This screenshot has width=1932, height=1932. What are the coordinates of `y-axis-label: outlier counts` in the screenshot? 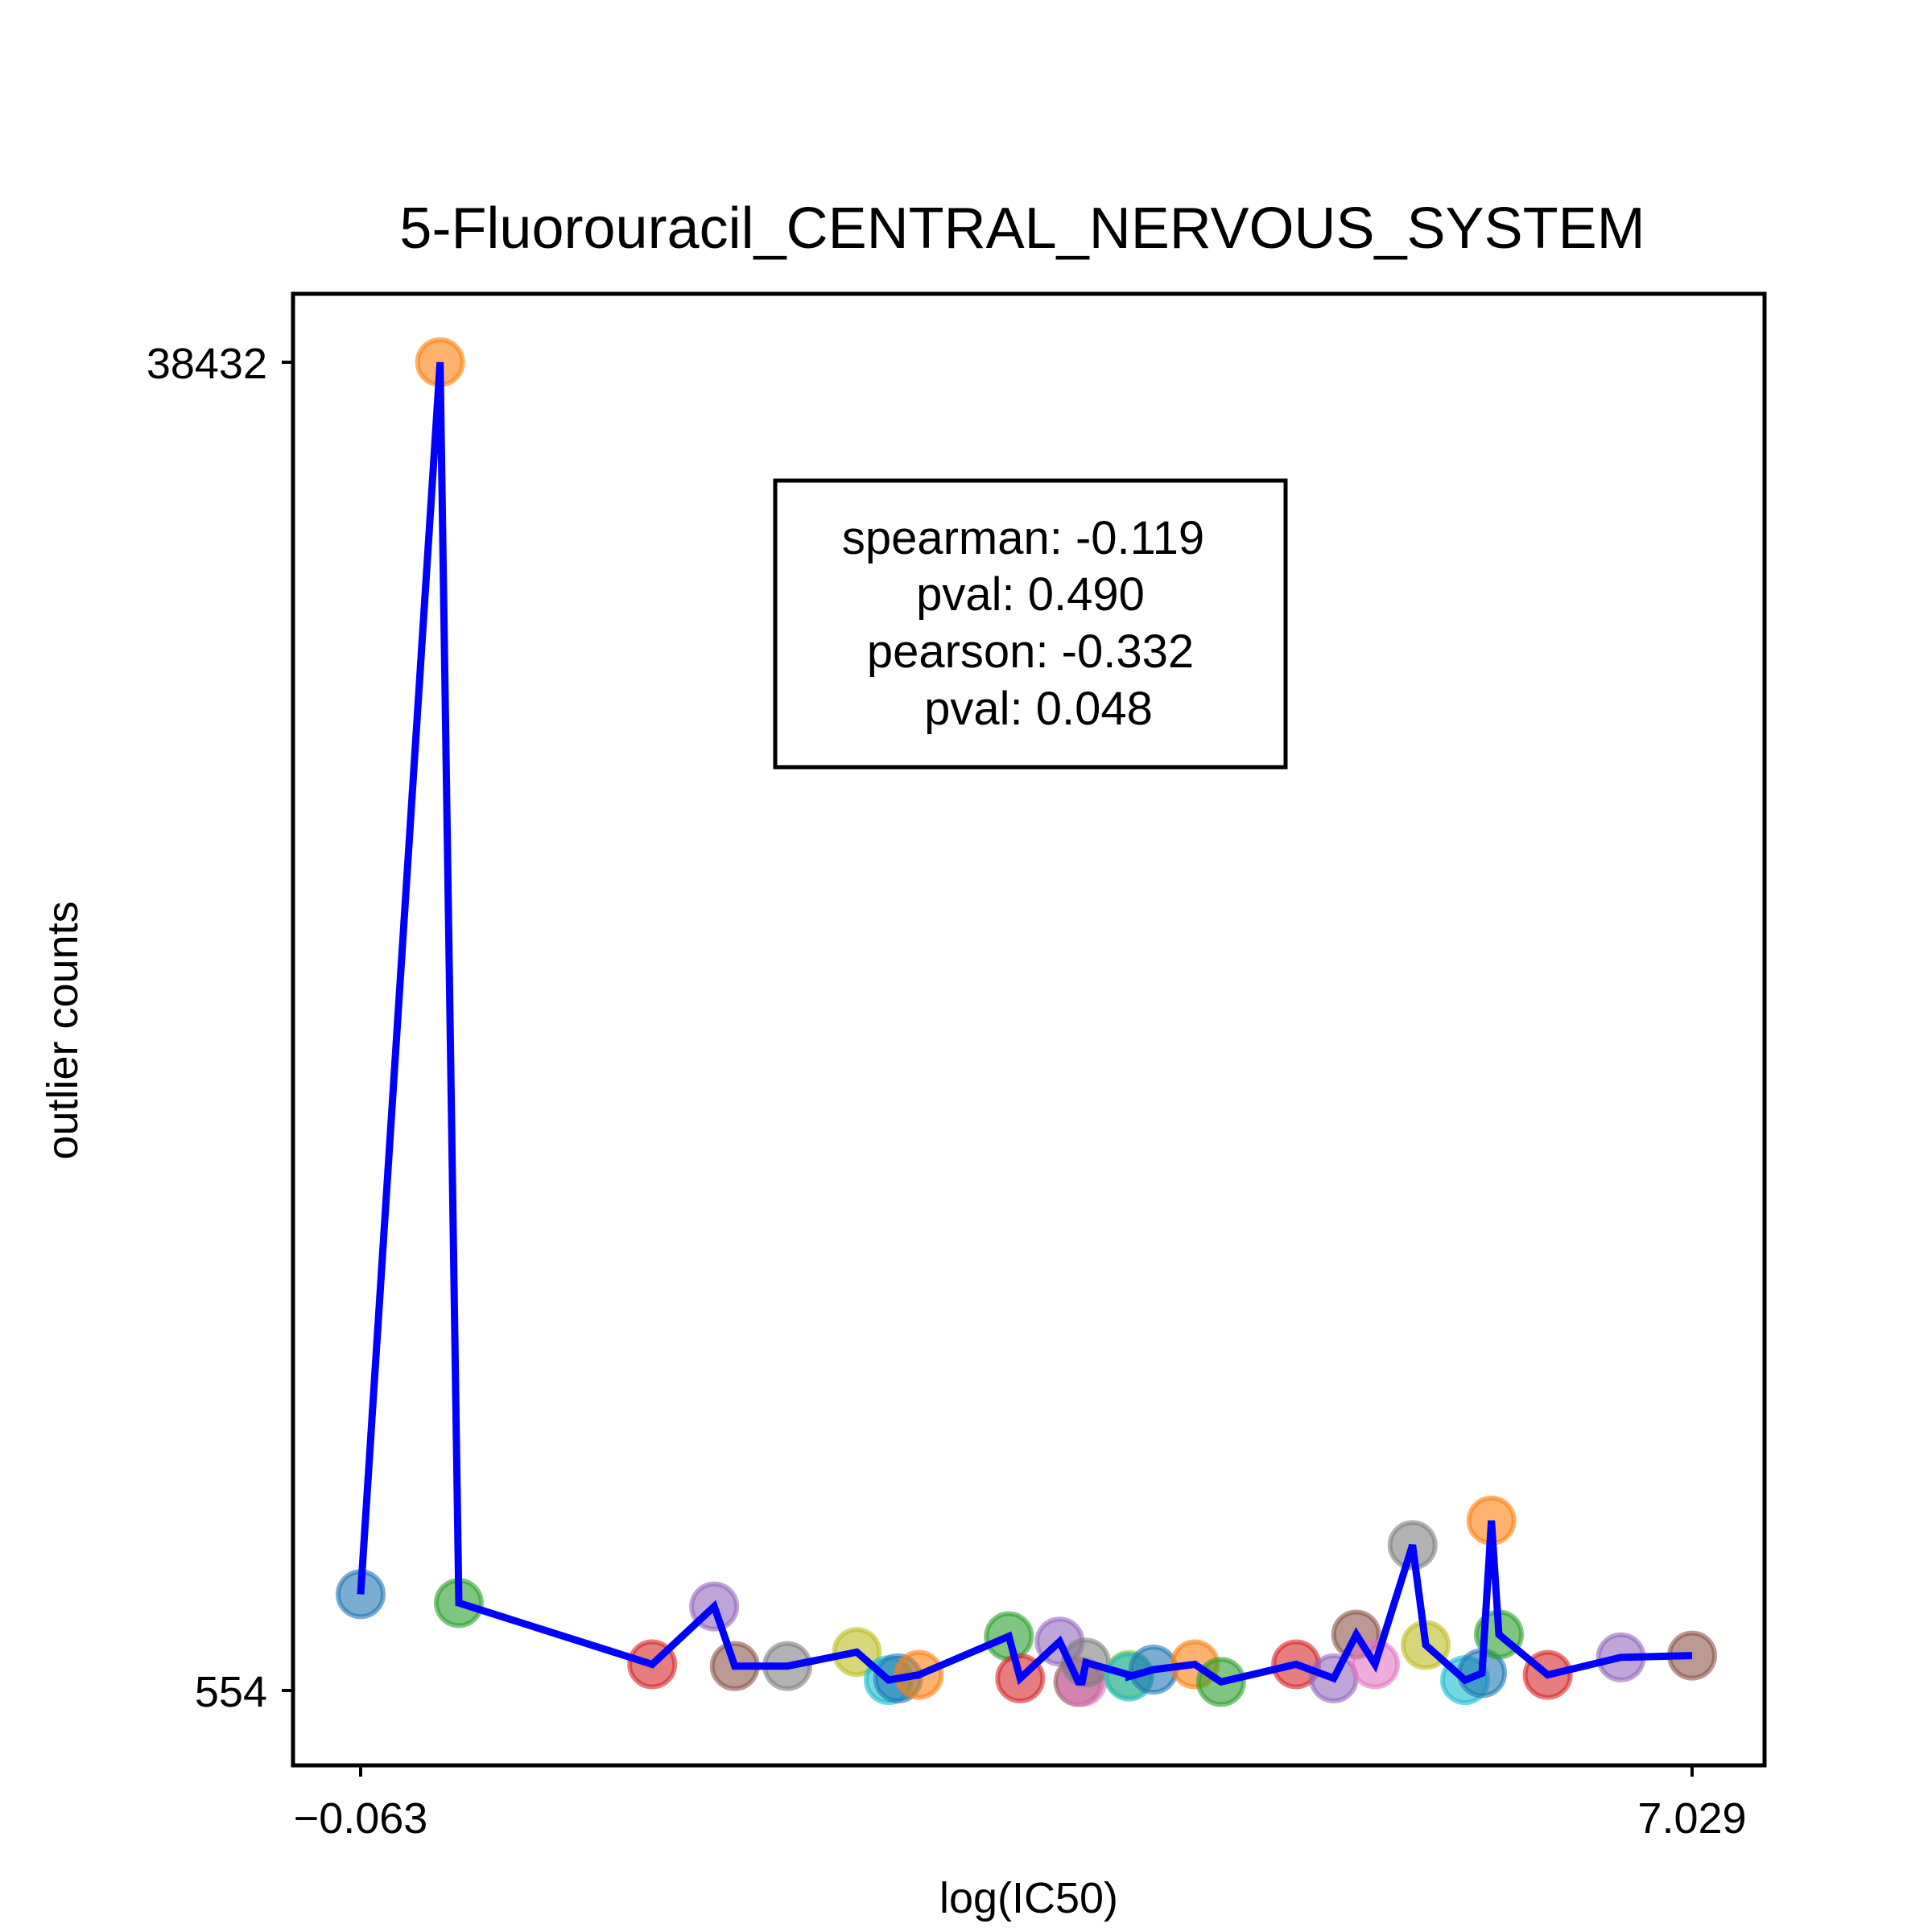 It's located at (63, 1030).